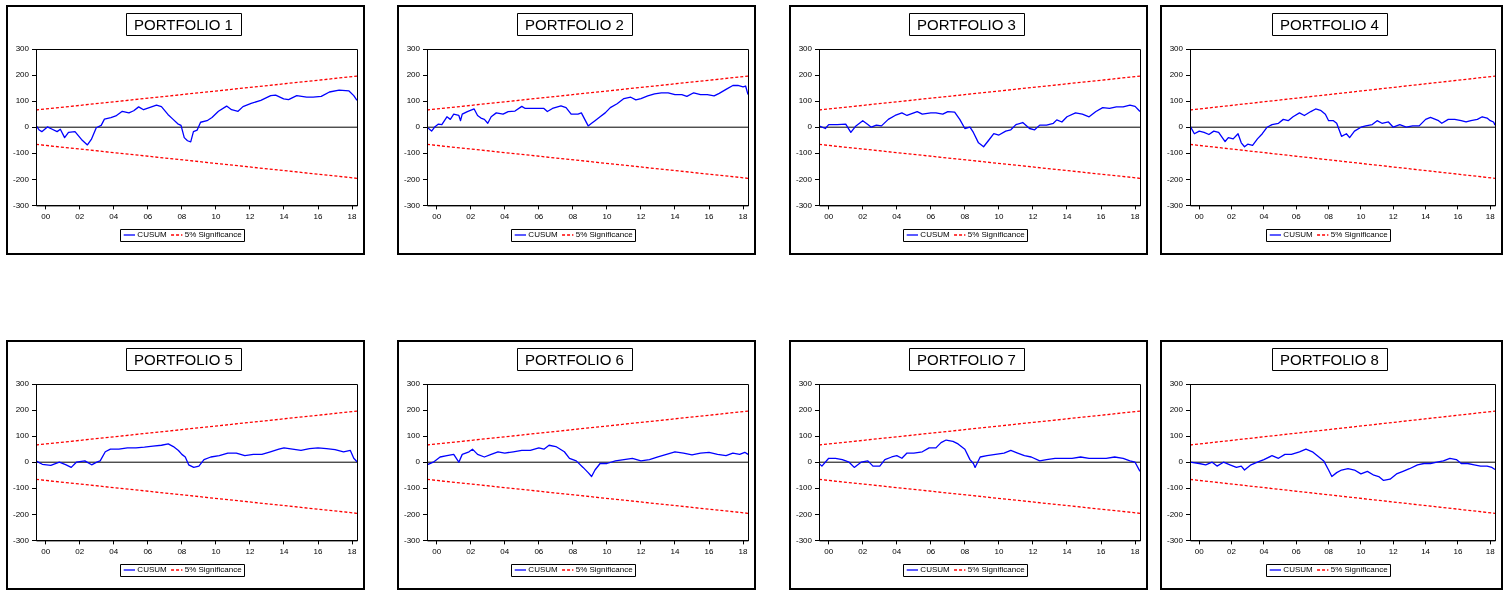  What do you see at coordinates (574, 360) in the screenshot?
I see `chart-title: PORTFOLIO 6` at bounding box center [574, 360].